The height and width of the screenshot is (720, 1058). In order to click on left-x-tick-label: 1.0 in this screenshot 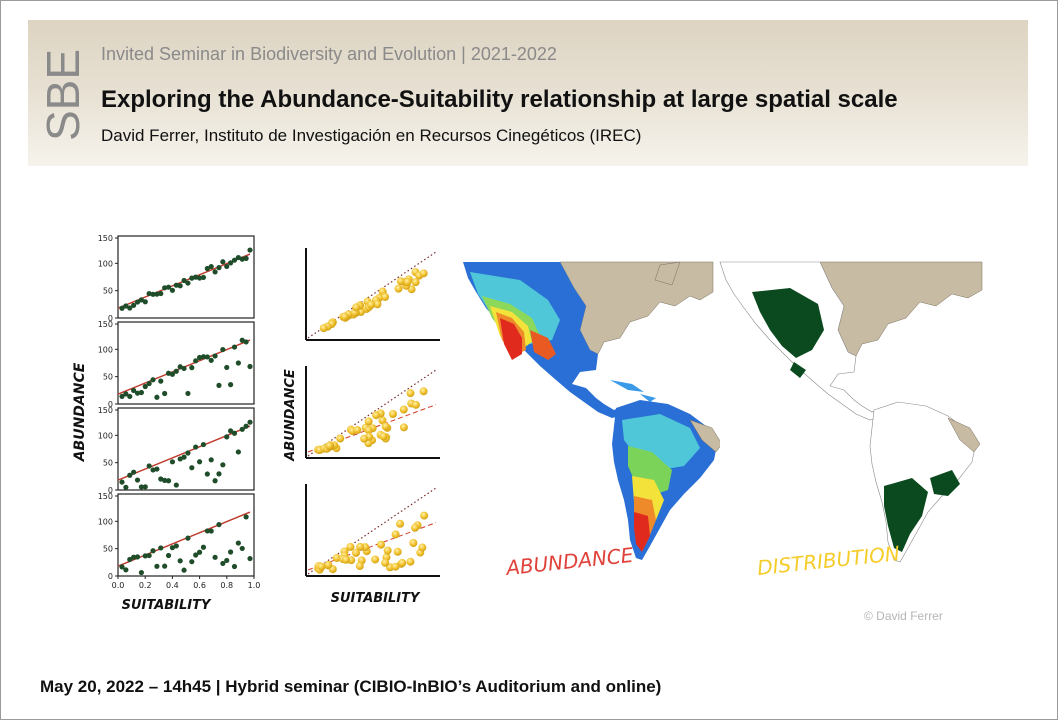, I will do `click(254, 585)`.